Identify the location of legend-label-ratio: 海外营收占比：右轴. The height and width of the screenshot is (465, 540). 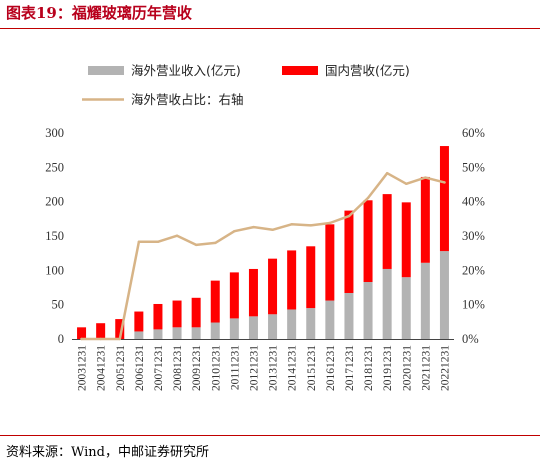
(187, 99).